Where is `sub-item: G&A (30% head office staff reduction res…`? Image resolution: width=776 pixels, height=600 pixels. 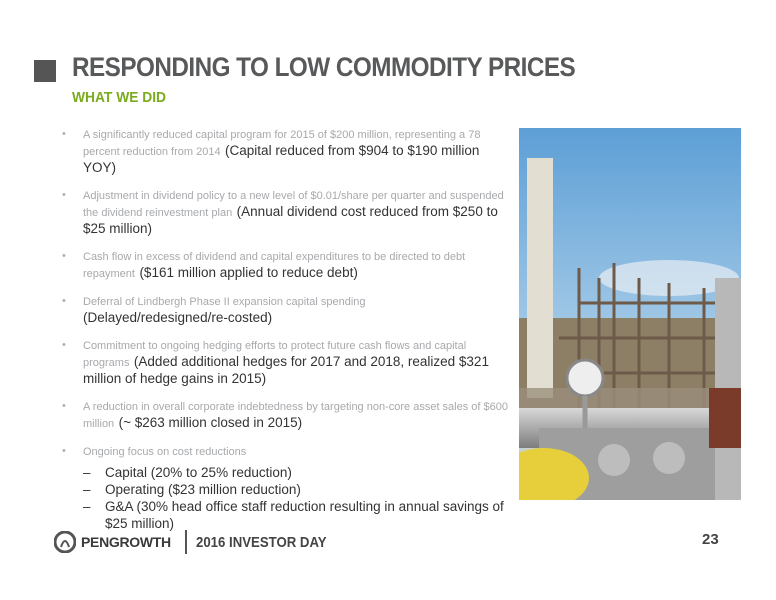
sub-item: G&A (30% head office staff reduction res… is located at coordinates (297, 515).